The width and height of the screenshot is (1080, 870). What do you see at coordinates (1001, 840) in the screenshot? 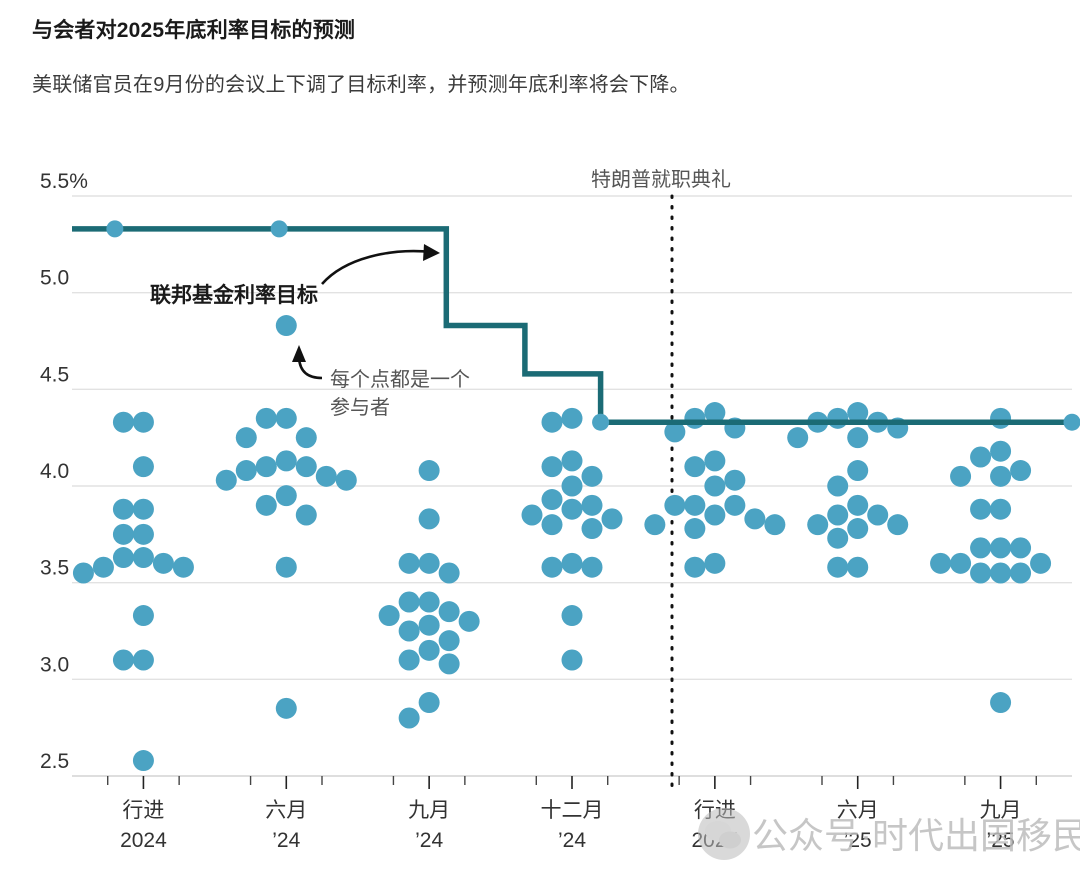
I see `x-axis-tick-label-year: ’25` at bounding box center [1001, 840].